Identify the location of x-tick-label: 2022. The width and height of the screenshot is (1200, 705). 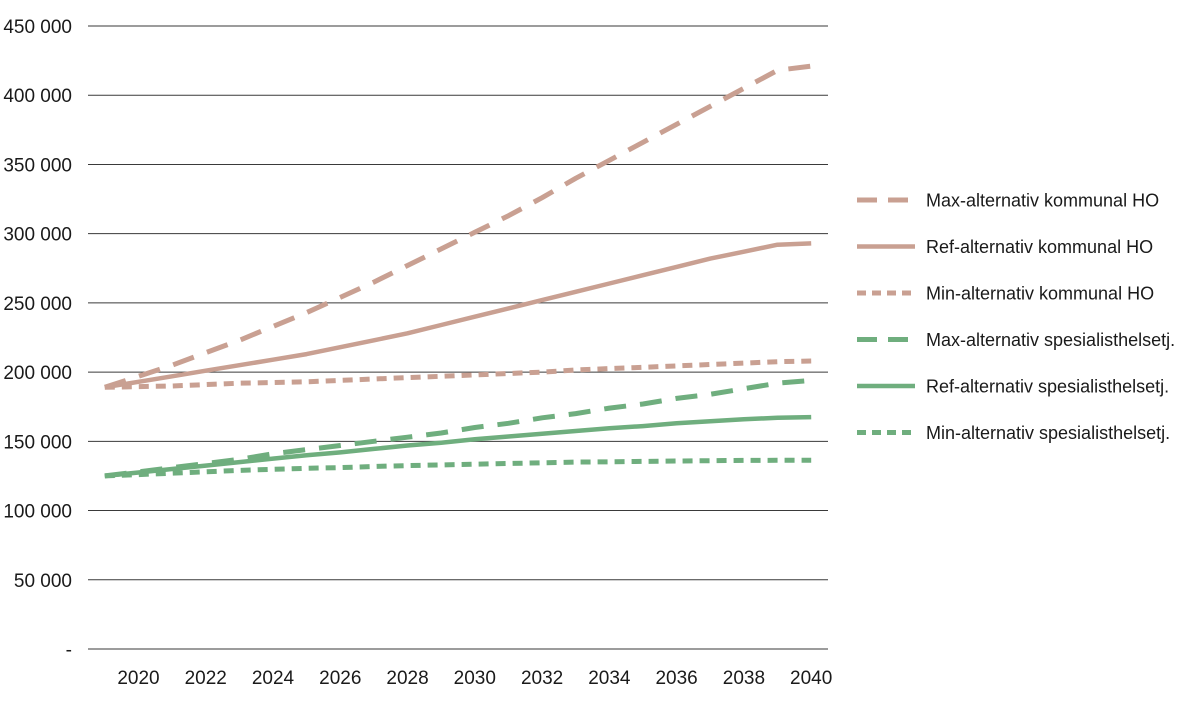
(206, 678).